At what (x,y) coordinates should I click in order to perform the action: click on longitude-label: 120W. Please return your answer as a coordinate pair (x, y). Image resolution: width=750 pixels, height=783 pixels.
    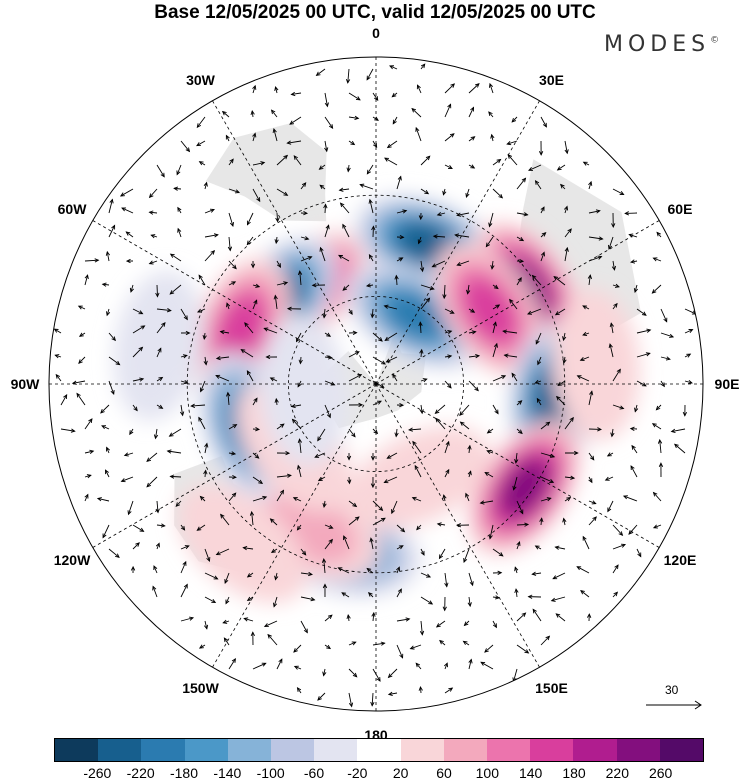
    Looking at the image, I should click on (72, 559).